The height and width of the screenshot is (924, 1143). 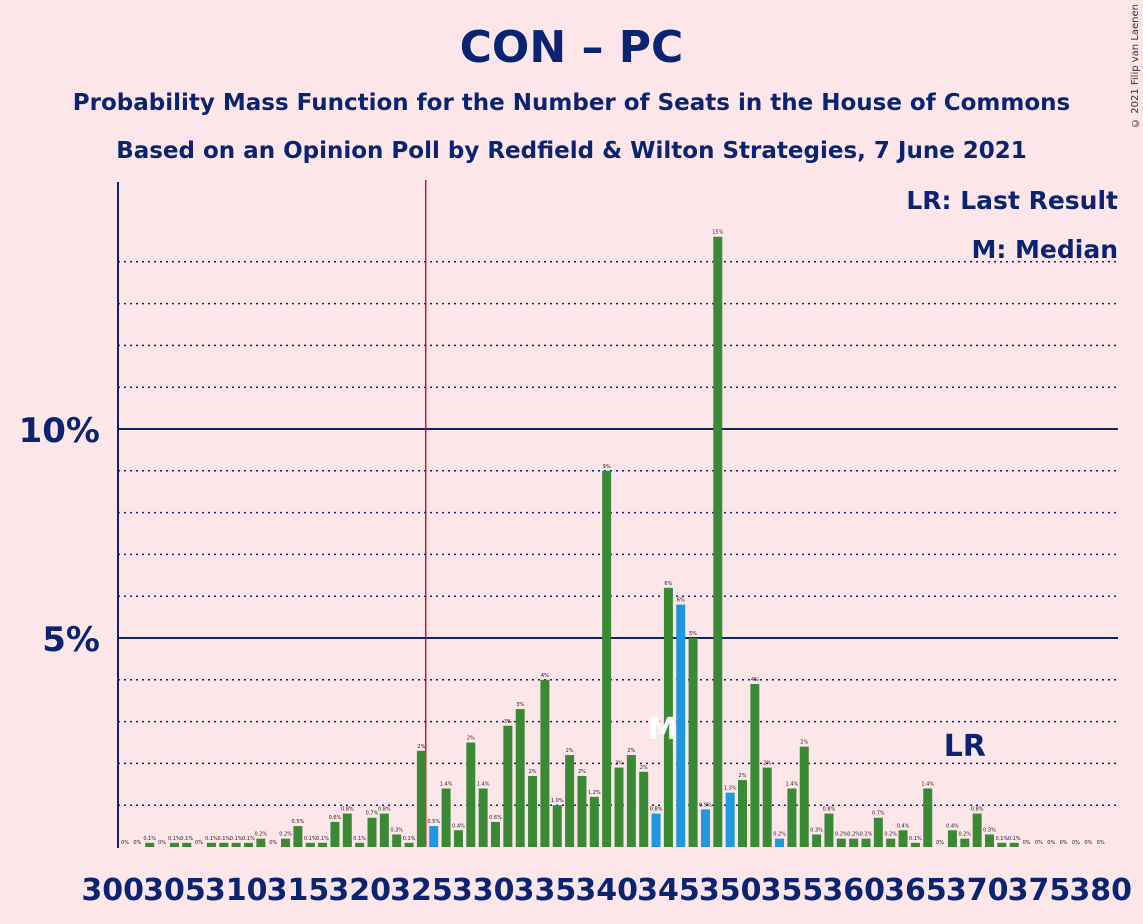 I want to click on x-tick-label: 365, so click(x=915, y=890).